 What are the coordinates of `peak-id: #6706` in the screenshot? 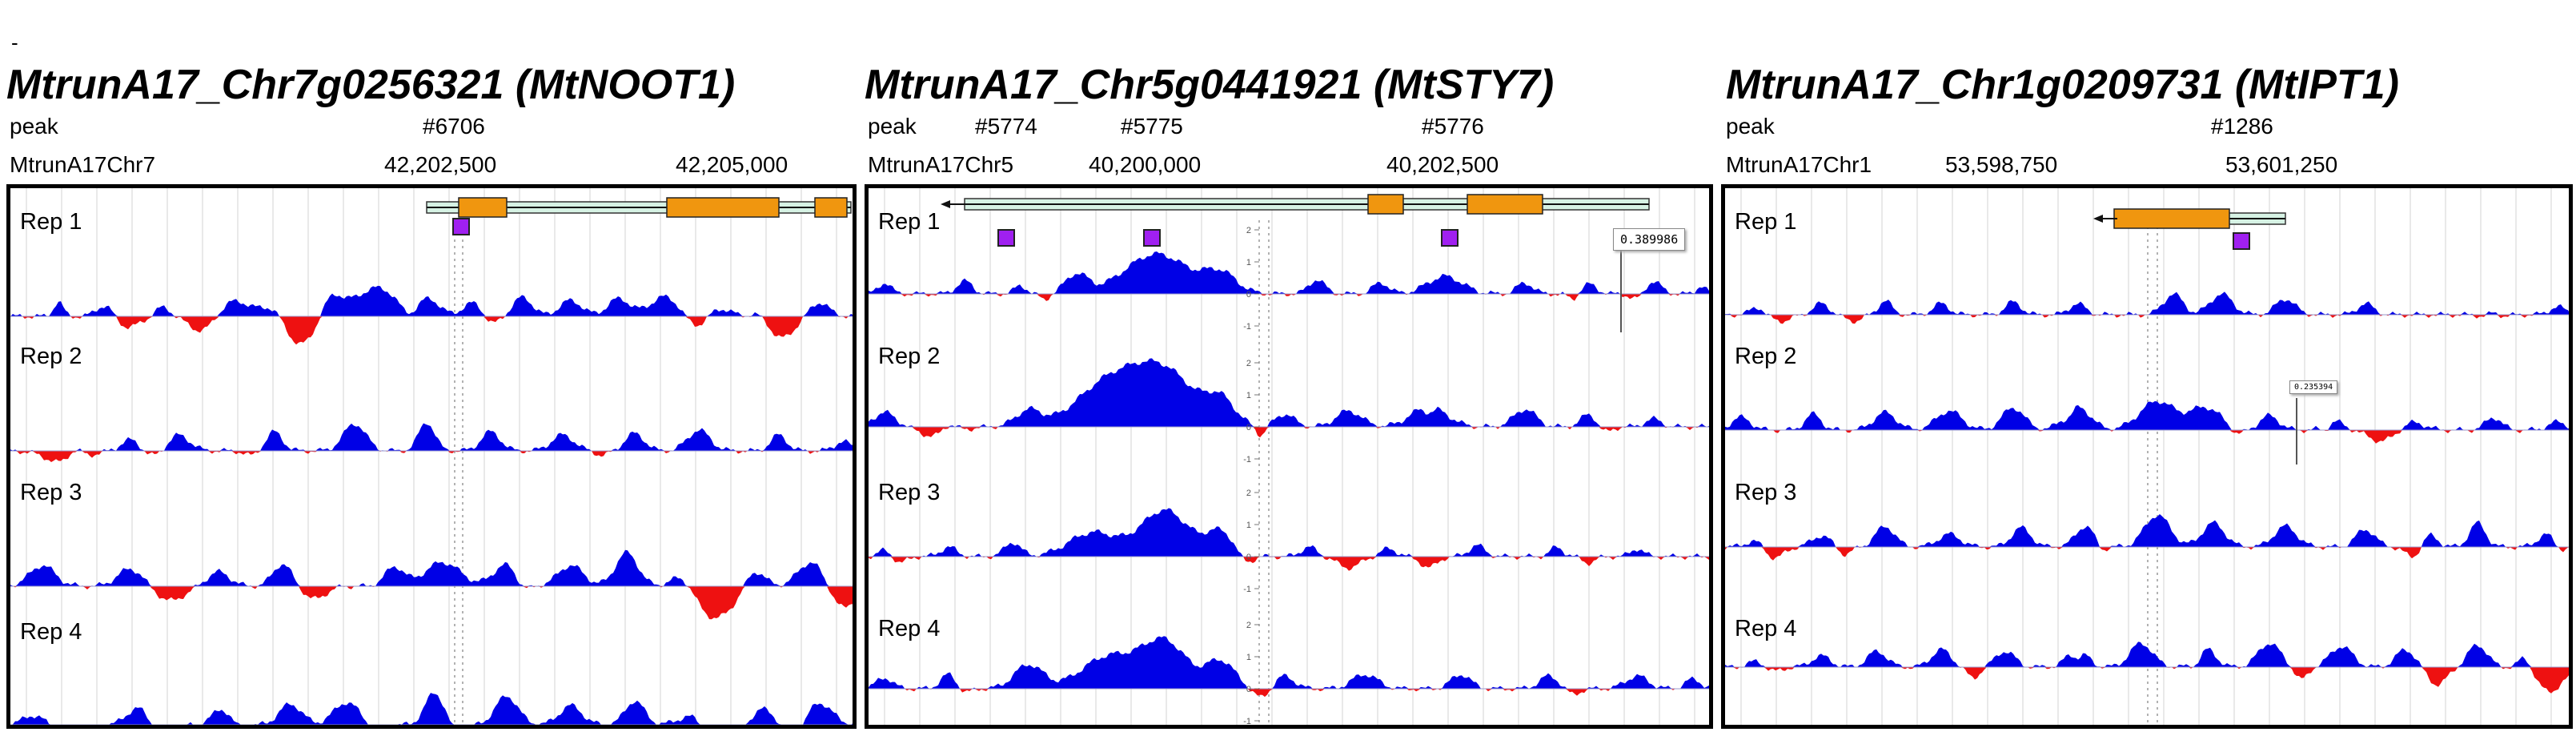 It's located at (454, 126).